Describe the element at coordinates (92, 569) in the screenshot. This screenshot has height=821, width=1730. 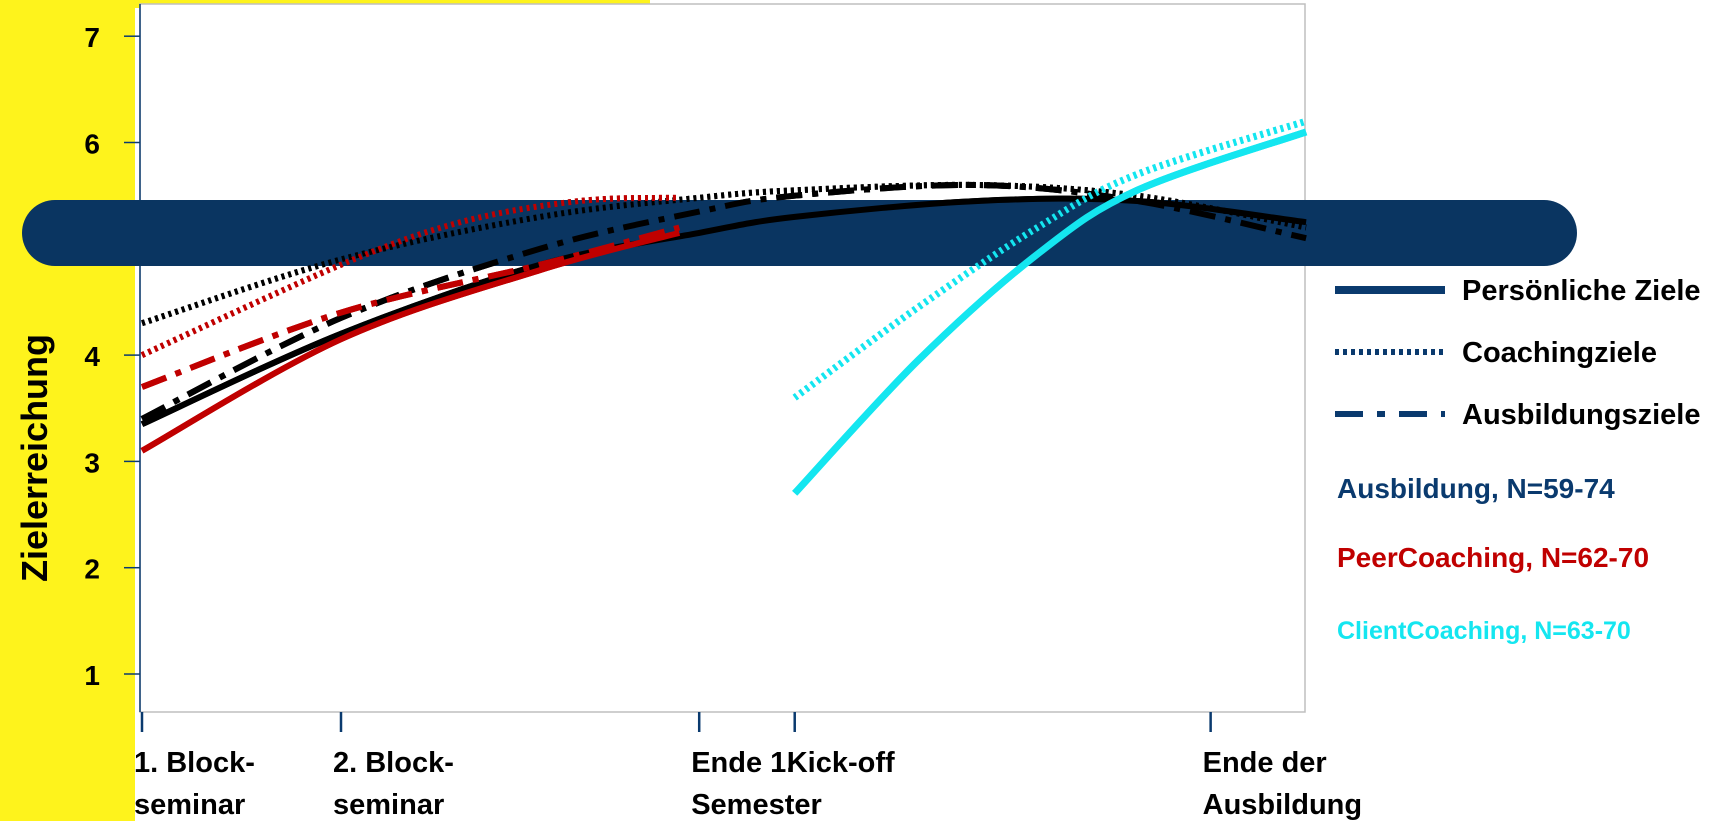
I see `y-tick-label: 2` at that location.